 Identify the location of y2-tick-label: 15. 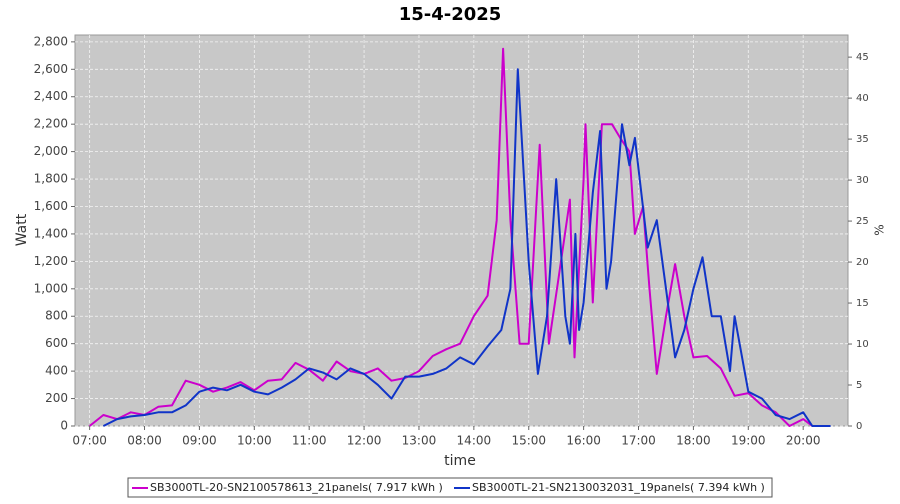
(862, 303).